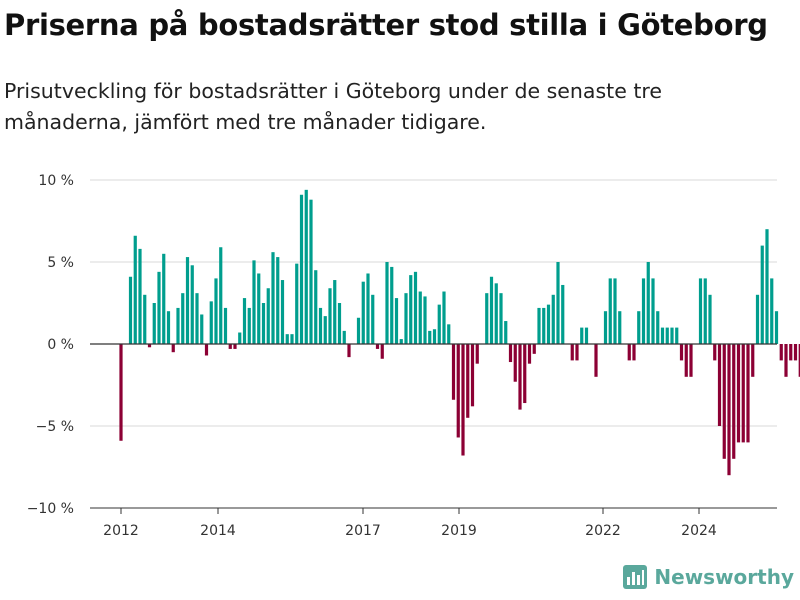 The width and height of the screenshot is (800, 600). Describe the element at coordinates (724, 577) in the screenshot. I see `brand-name: Newsworthy` at that location.